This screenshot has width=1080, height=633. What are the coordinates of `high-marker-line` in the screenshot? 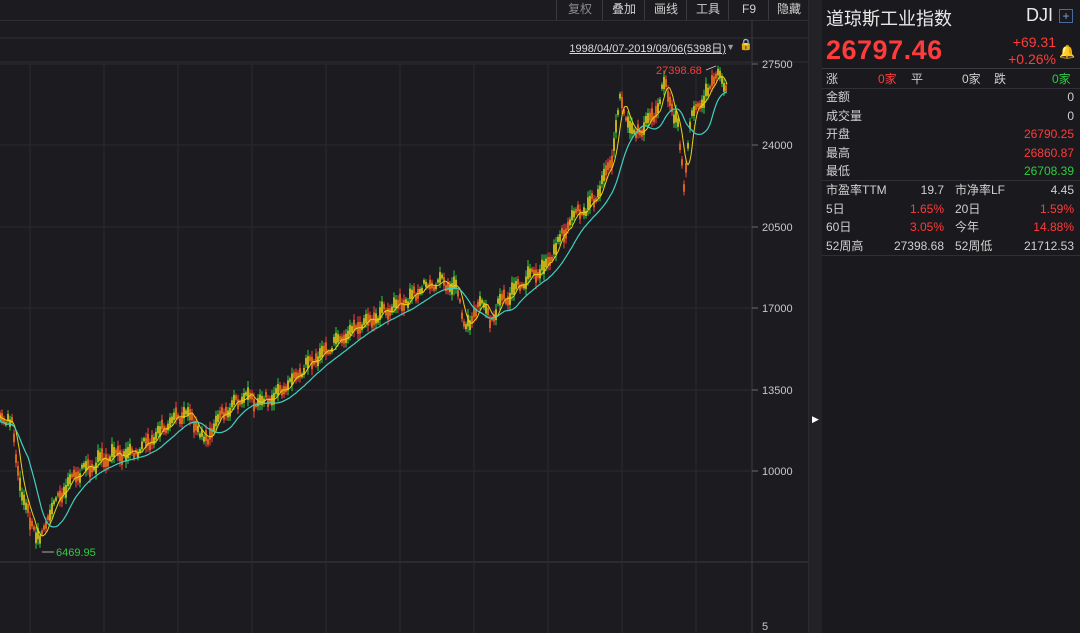 It's located at (711, 68).